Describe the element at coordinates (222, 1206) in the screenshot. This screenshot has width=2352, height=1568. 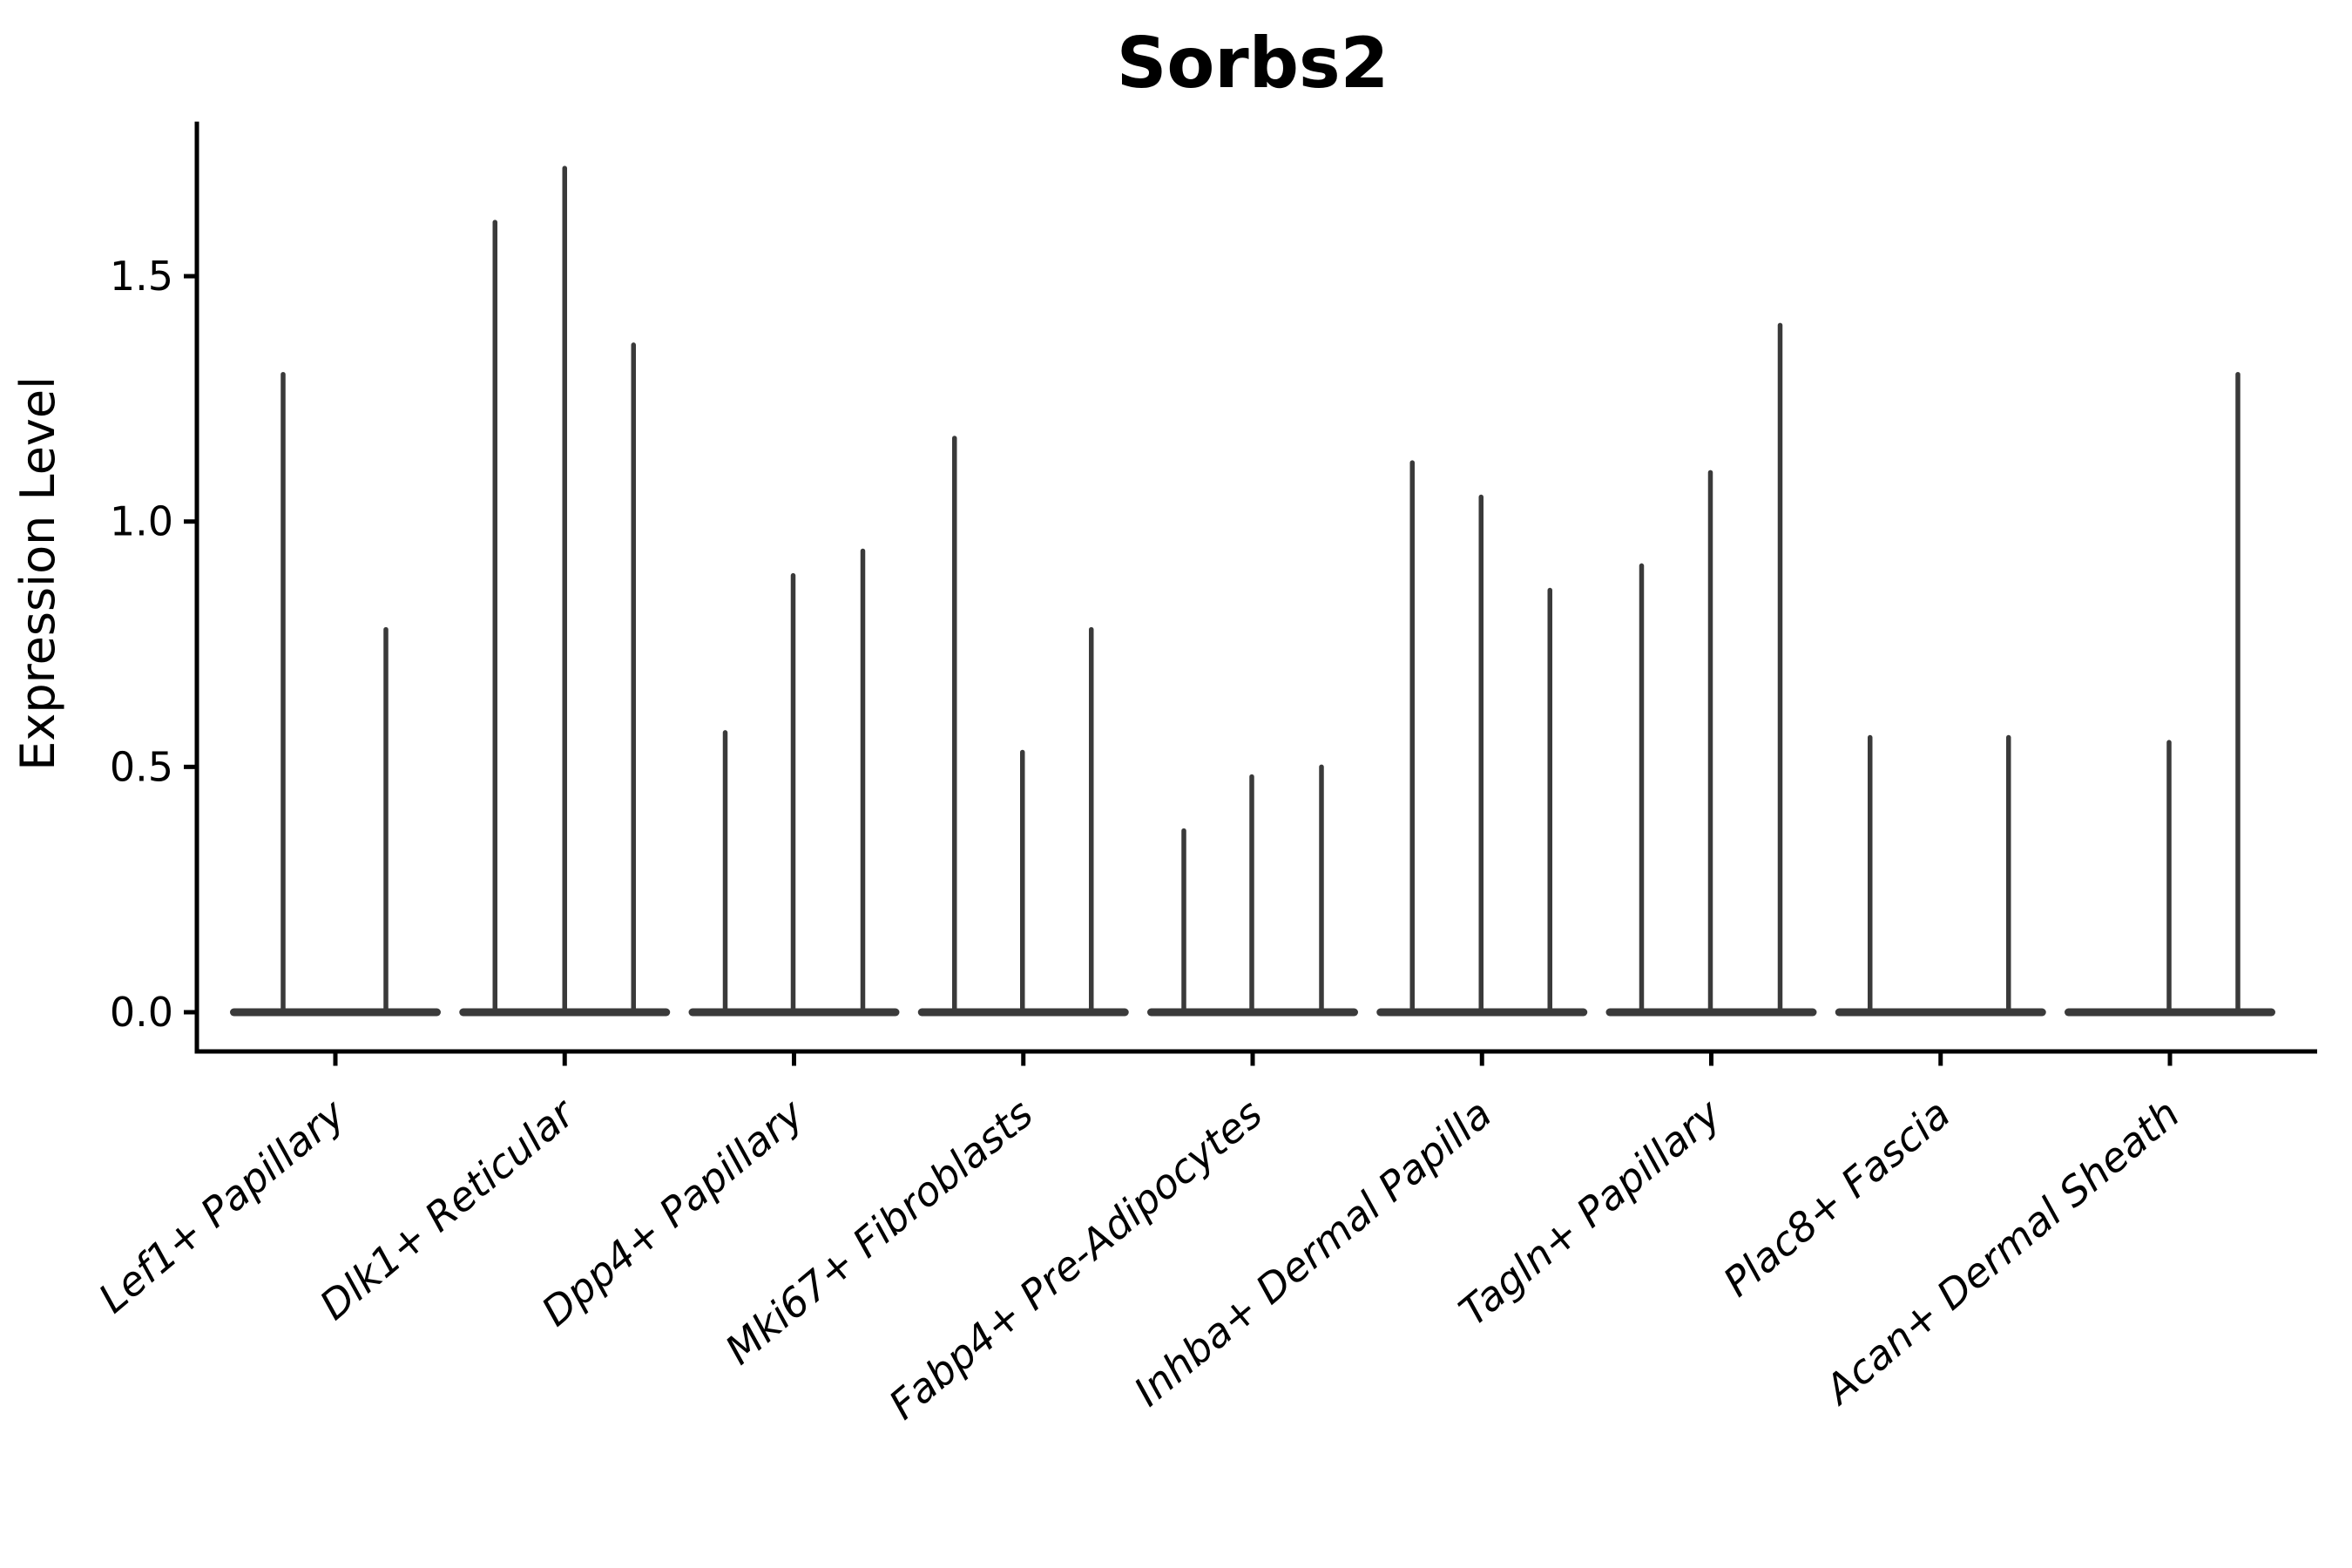
I see `x-tick-label: Lef1+ Papillary` at that location.